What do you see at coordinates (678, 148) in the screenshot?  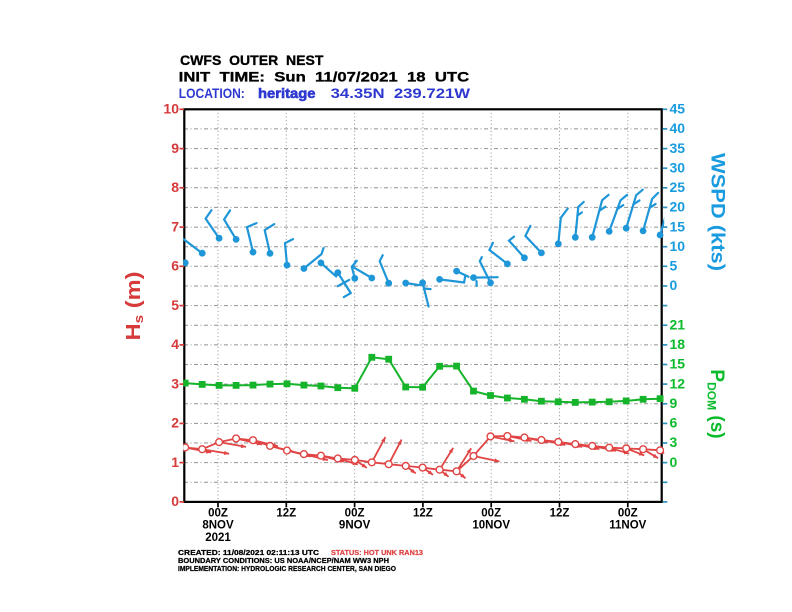 I see `svg-text: 35` at bounding box center [678, 148].